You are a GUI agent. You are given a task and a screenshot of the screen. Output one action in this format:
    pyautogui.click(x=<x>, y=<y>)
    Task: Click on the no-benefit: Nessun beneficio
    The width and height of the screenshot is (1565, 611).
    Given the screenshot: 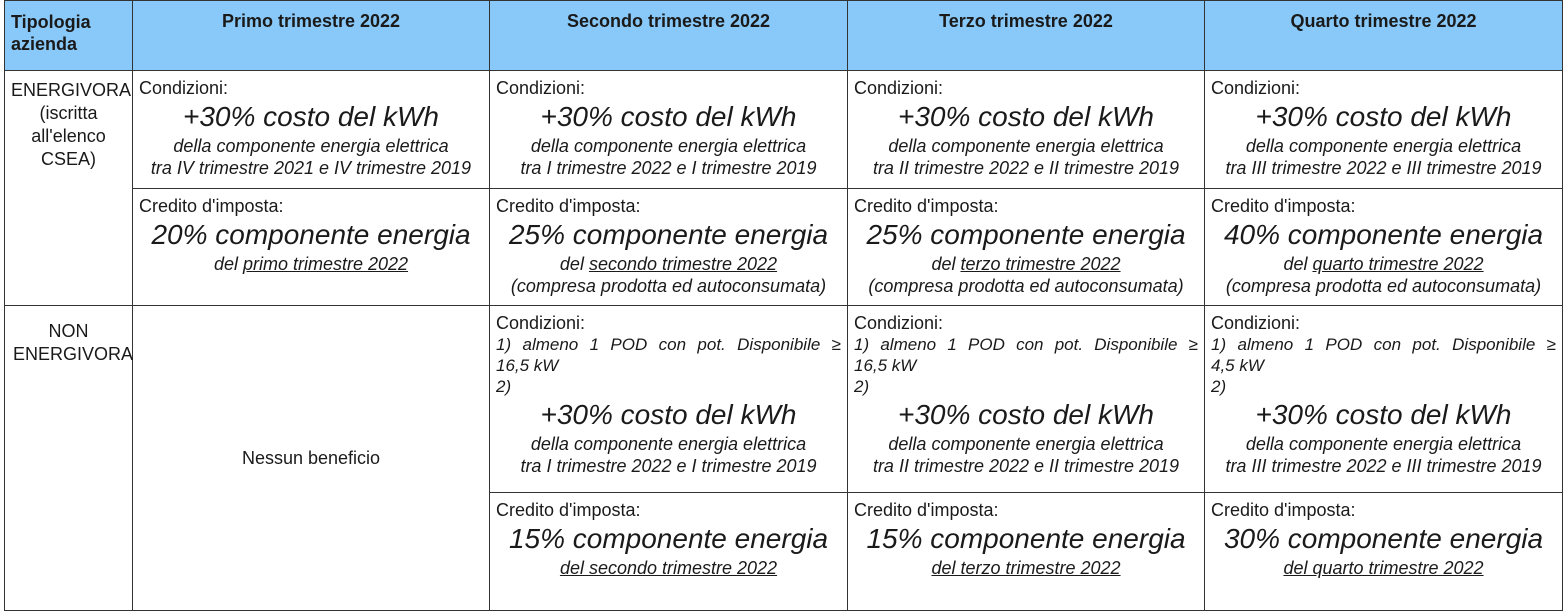 What is the action you would take?
    pyautogui.click(x=311, y=458)
    